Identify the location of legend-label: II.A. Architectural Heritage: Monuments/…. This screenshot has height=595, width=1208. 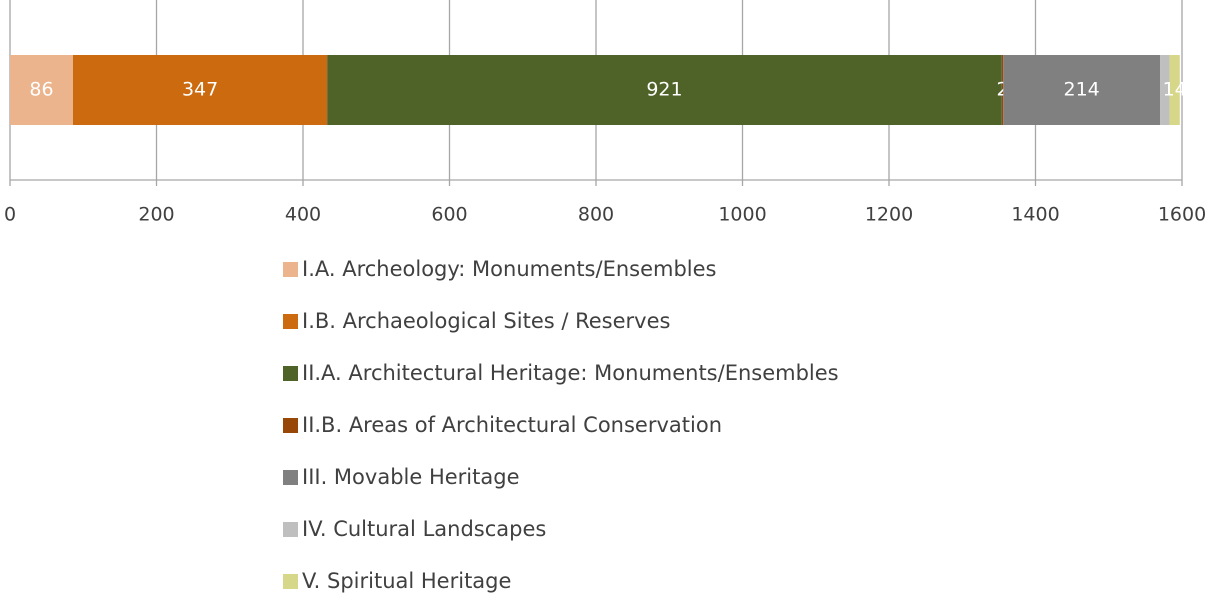
(570, 373).